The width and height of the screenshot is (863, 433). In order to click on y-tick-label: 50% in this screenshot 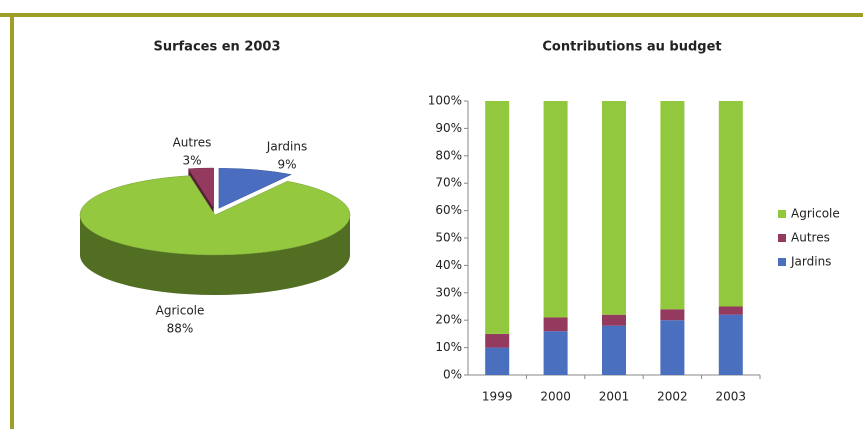, I will do `click(448, 238)`.